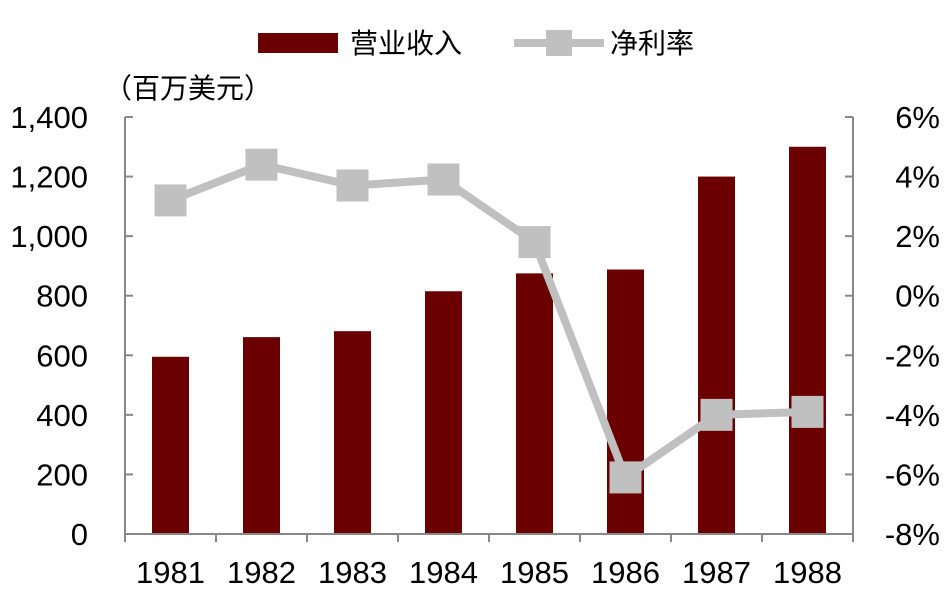 The height and width of the screenshot is (596, 947). What do you see at coordinates (716, 355) in the screenshot?
I see `revenue-bar-1987` at bounding box center [716, 355].